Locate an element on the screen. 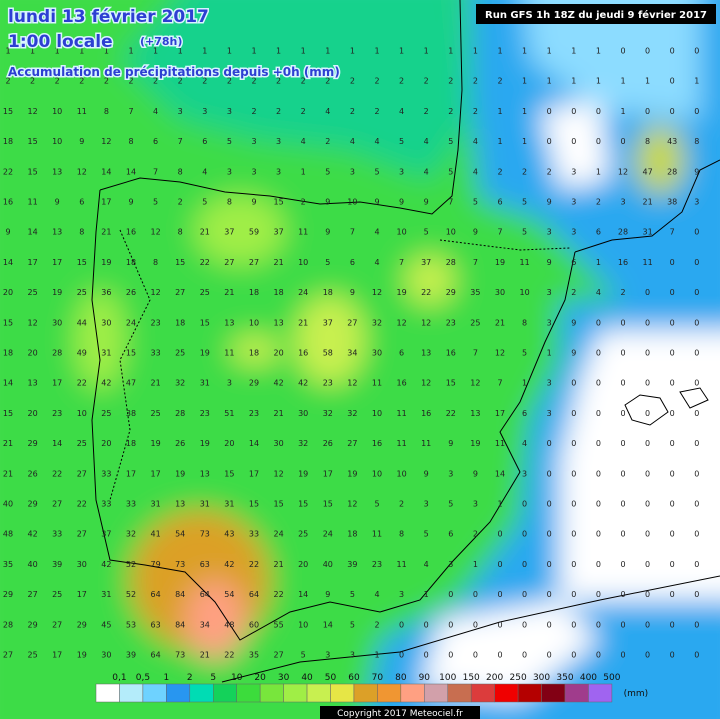 The height and width of the screenshot is (719, 720). grid-value: 42 is located at coordinates (303, 383).